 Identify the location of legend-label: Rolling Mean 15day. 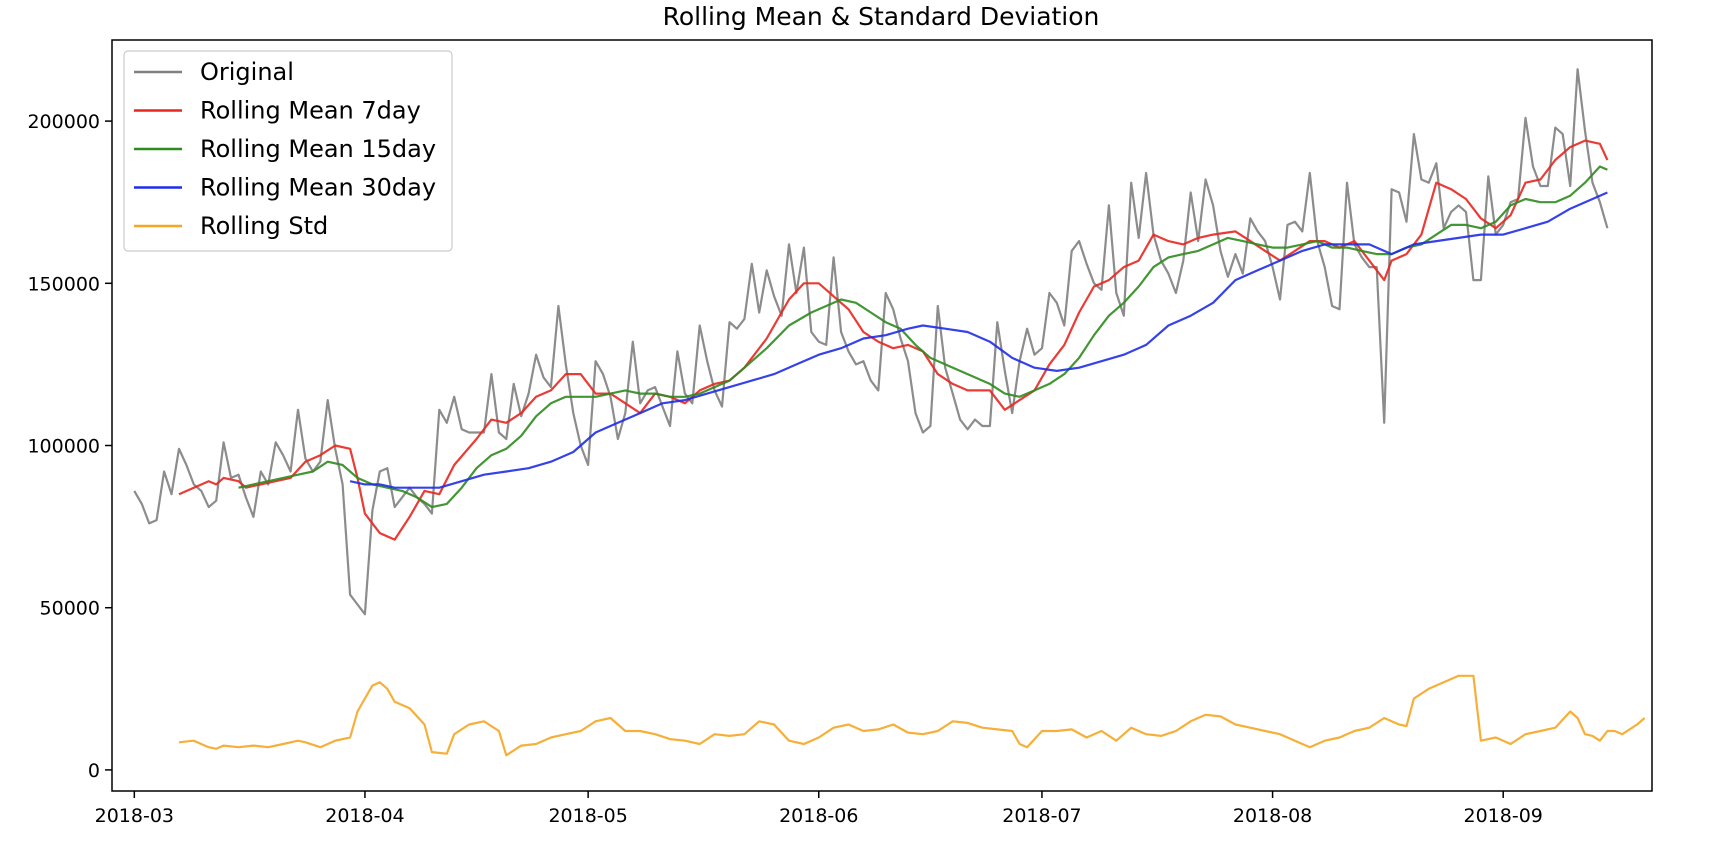
(318, 149).